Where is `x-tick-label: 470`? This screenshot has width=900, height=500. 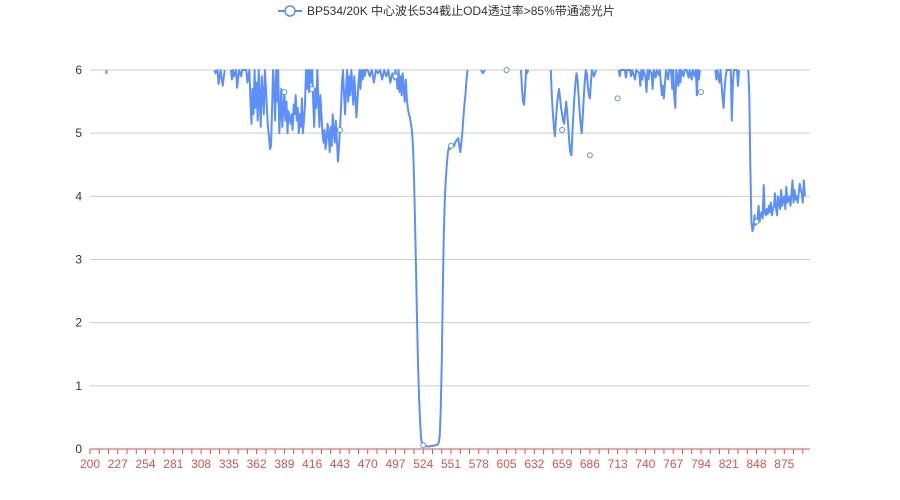
x-tick-label: 470 is located at coordinates (368, 464).